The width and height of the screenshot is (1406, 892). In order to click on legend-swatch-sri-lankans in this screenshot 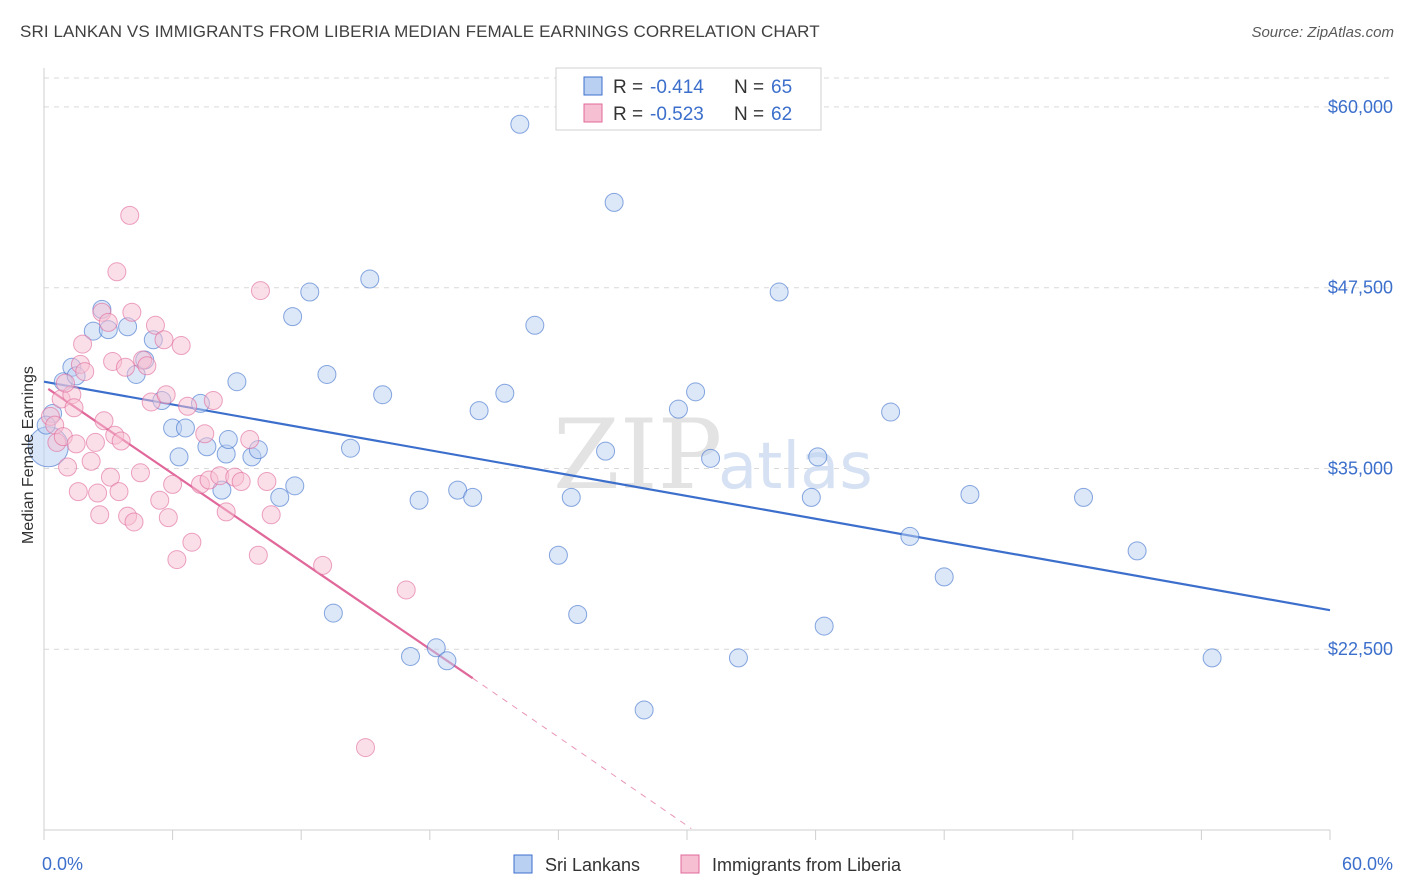, I will do `click(593, 86)`.